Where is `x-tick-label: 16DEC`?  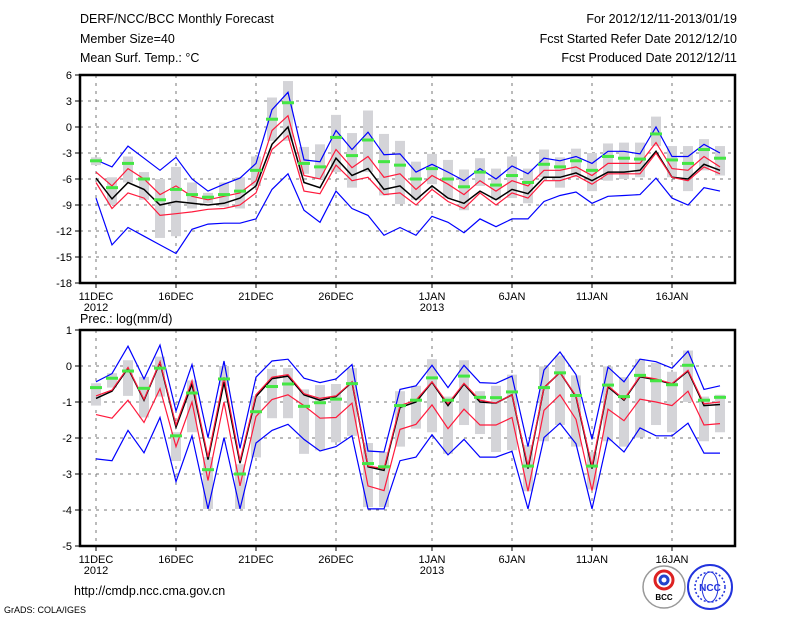 x-tick-label: 16DEC is located at coordinates (176, 297).